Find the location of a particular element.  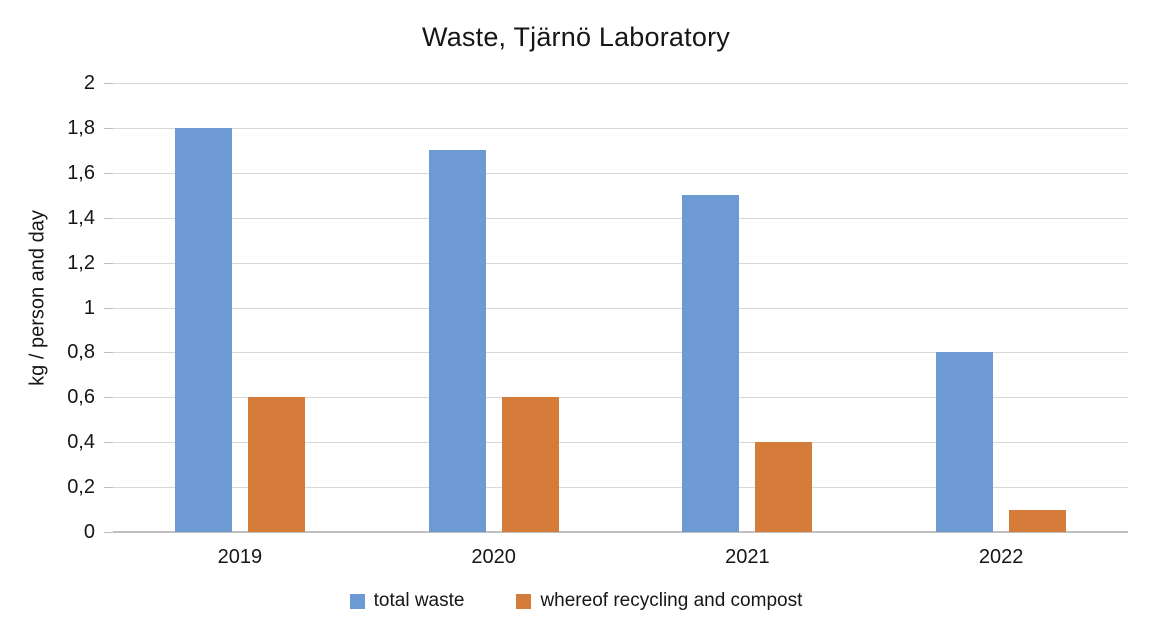

bar-total-waste-2019 is located at coordinates (203, 329).